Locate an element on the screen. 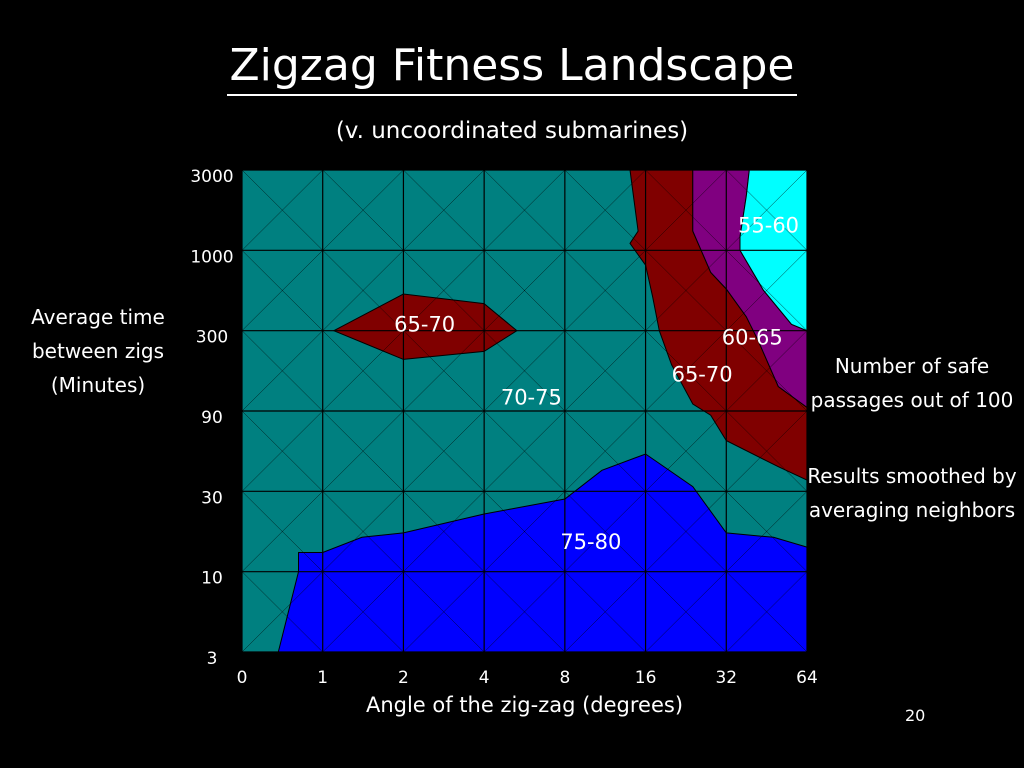 This screenshot has width=1024, height=768. note-smoothing: Results smoothed by averaging neighbors is located at coordinates (912, 493).